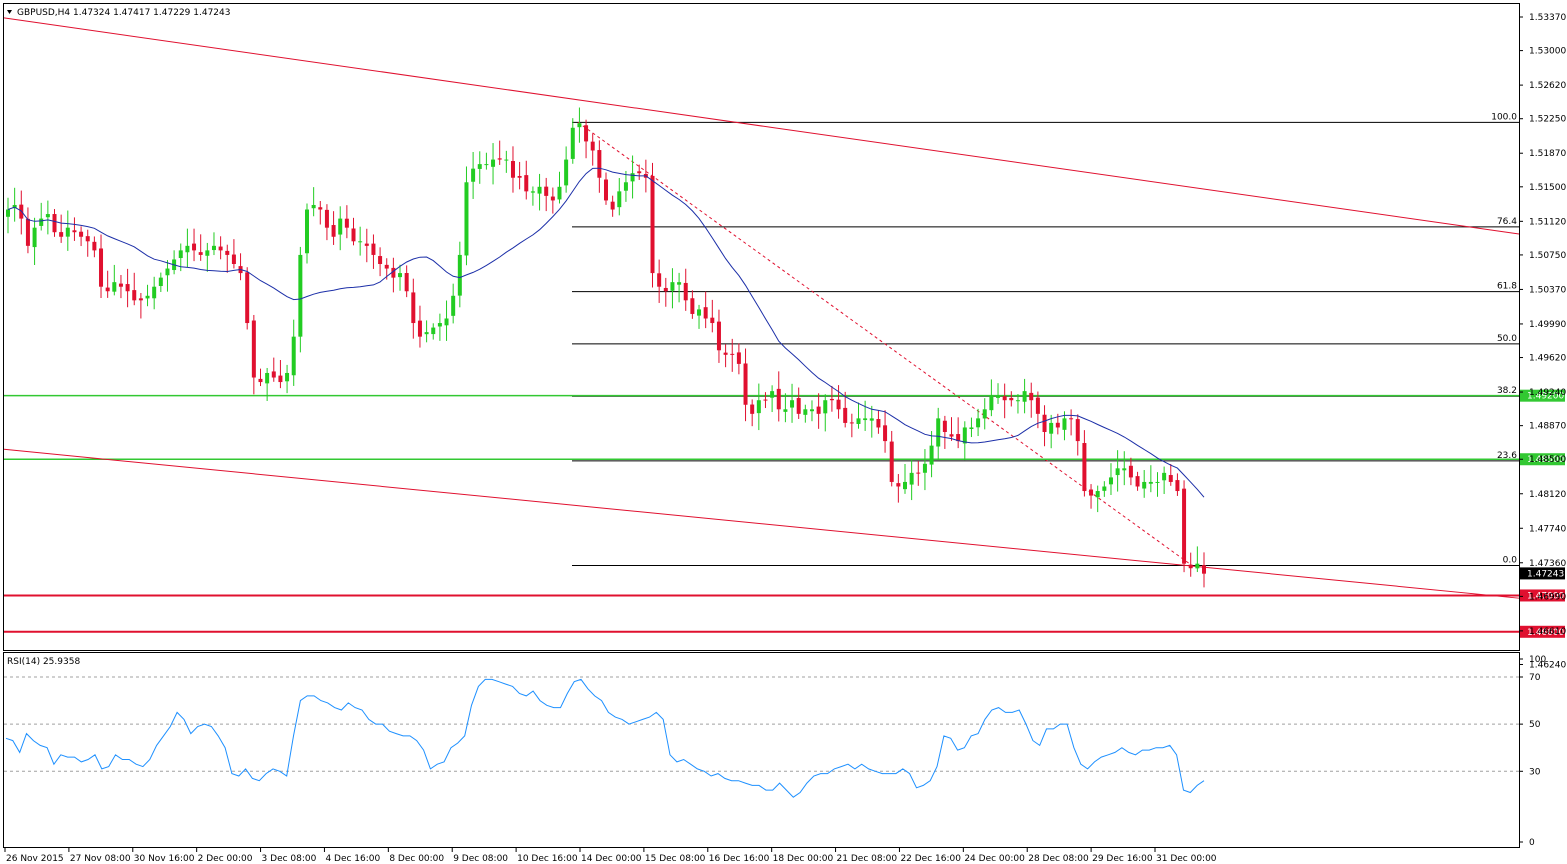 Image resolution: width=1567 pixels, height=864 pixels. I want to click on rsi-tick-label: 50, so click(1535, 725).